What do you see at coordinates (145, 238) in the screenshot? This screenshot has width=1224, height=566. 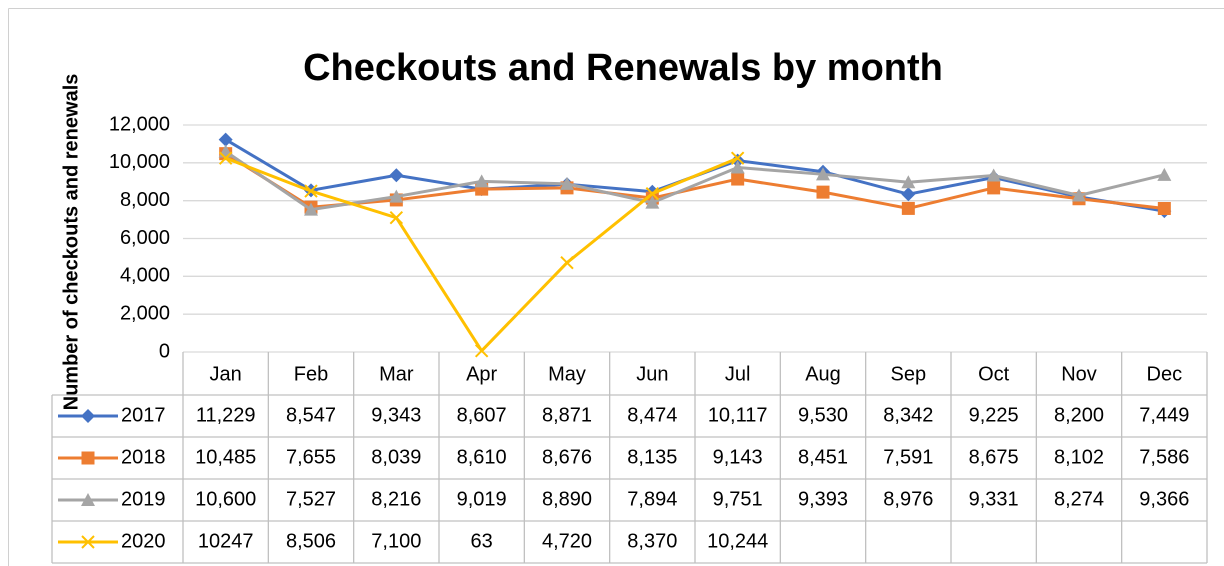 I see `y-tick-label: 6,000` at bounding box center [145, 238].